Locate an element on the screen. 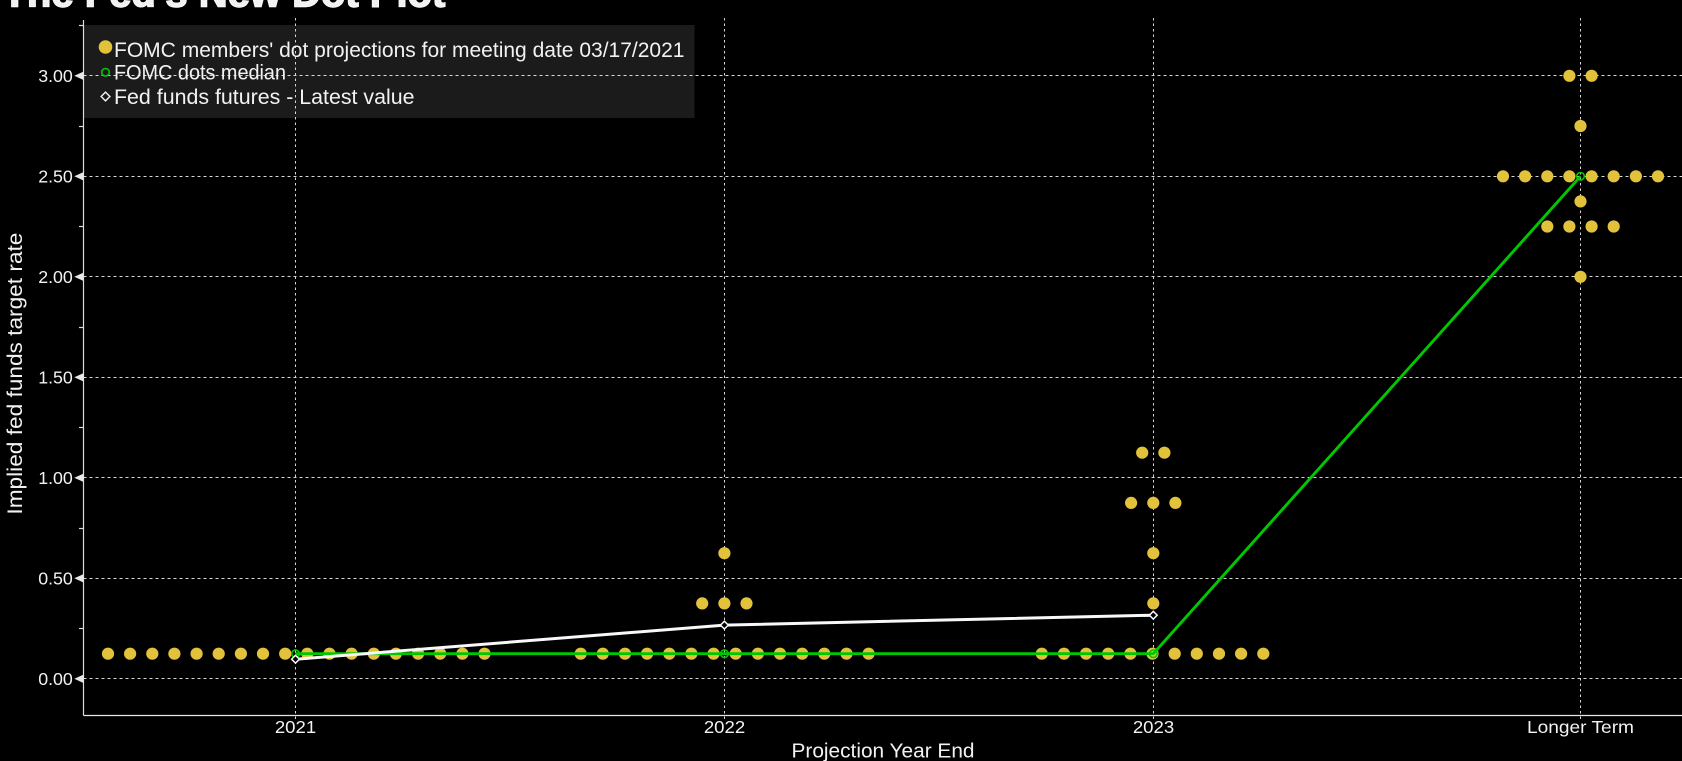 This screenshot has height=761, width=1682. svg-text:Fed funds futures - Latest val: Fed funds futures - Latest value is located at coordinates (264, 97).